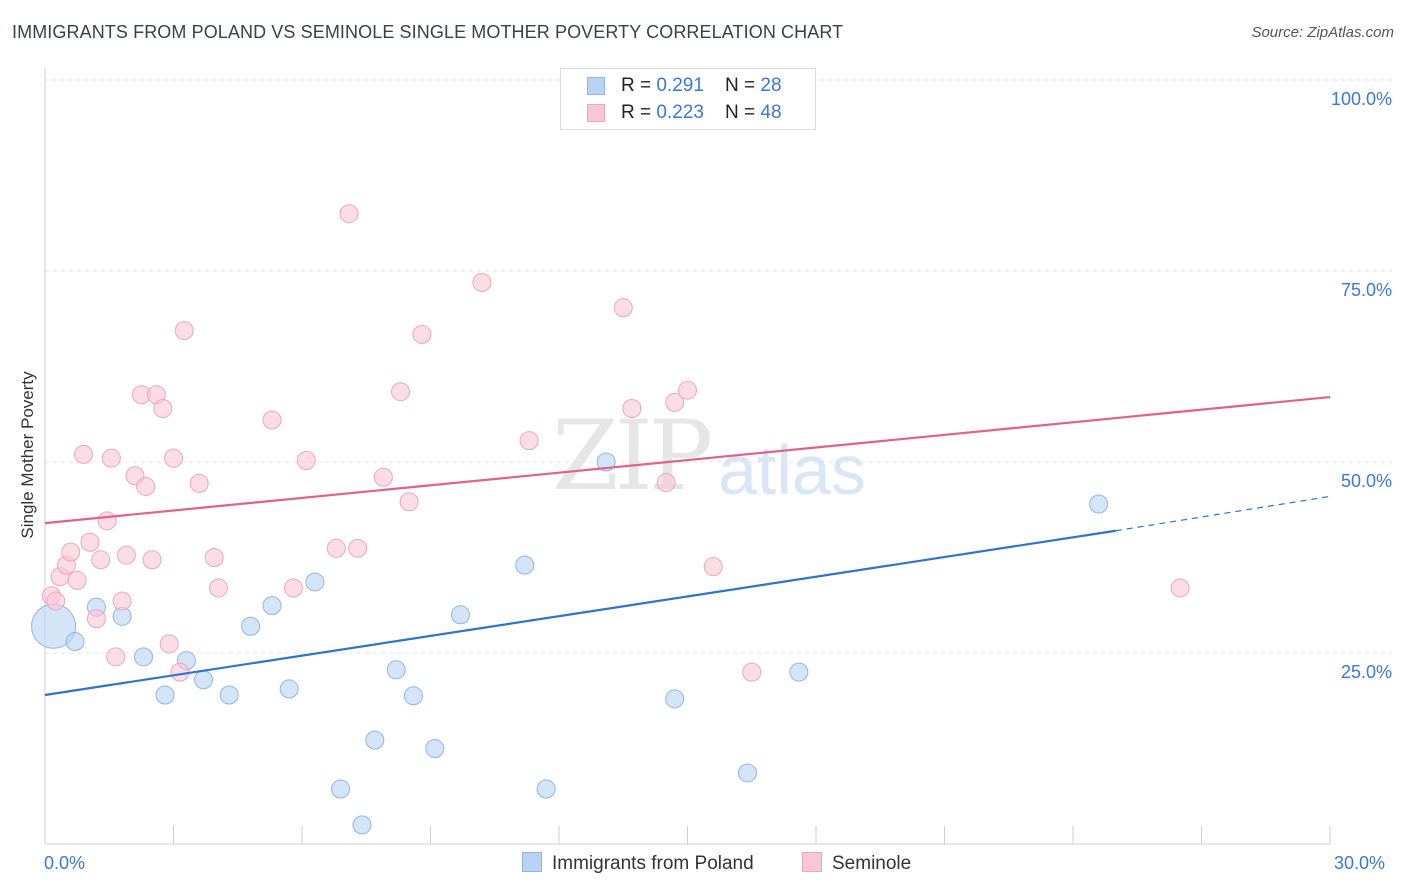 This screenshot has height=892, width=1406. I want to click on stats-legend: R = 0.291 N = 28 R = 0.223 N = 48, so click(688, 99).